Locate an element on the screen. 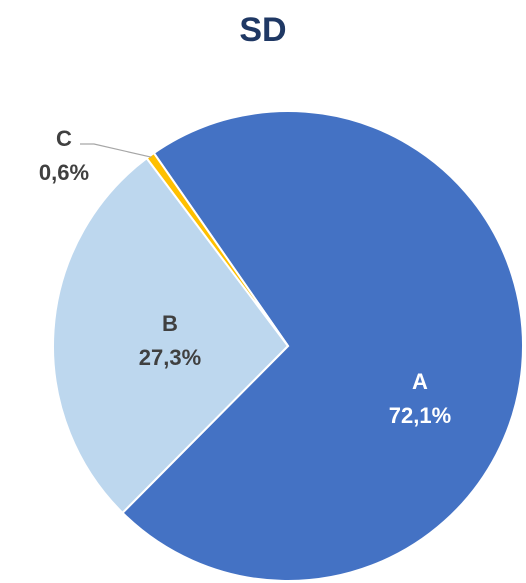 The image size is (526, 583). slice-value-label: 0,6% is located at coordinates (64, 172).